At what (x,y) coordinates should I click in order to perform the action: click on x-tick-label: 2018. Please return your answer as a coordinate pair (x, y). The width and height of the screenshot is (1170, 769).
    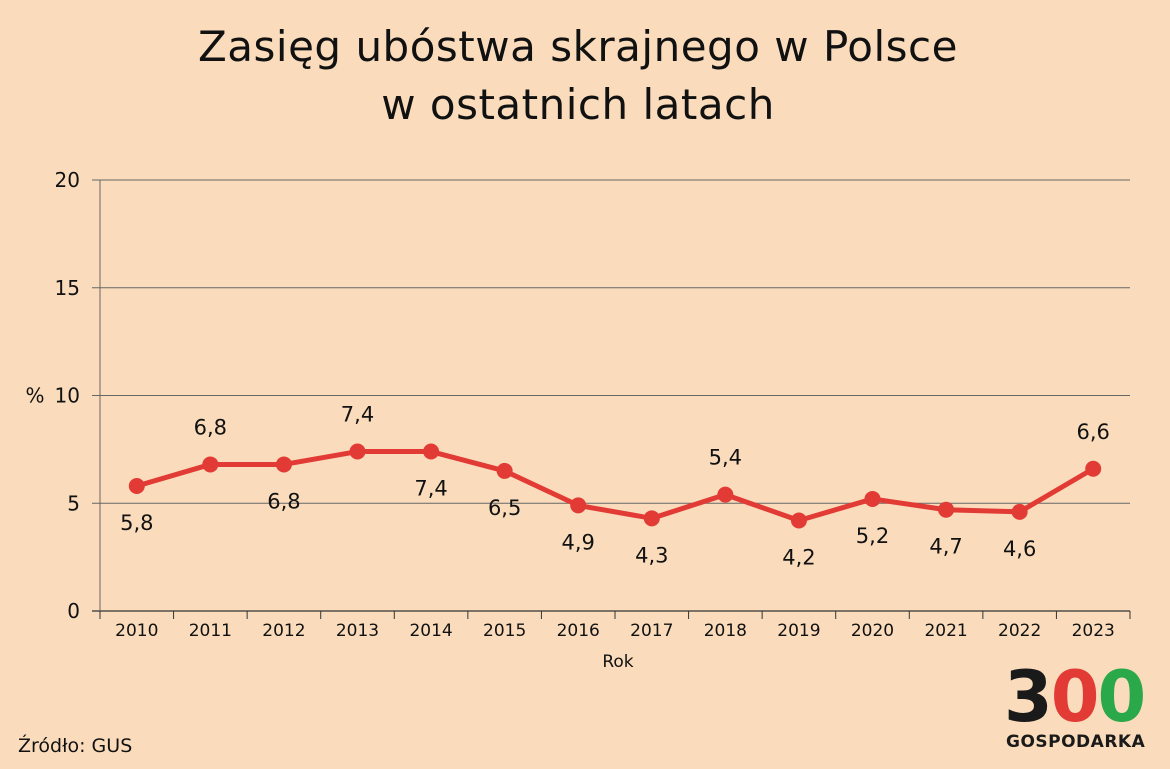
    Looking at the image, I should click on (725, 631).